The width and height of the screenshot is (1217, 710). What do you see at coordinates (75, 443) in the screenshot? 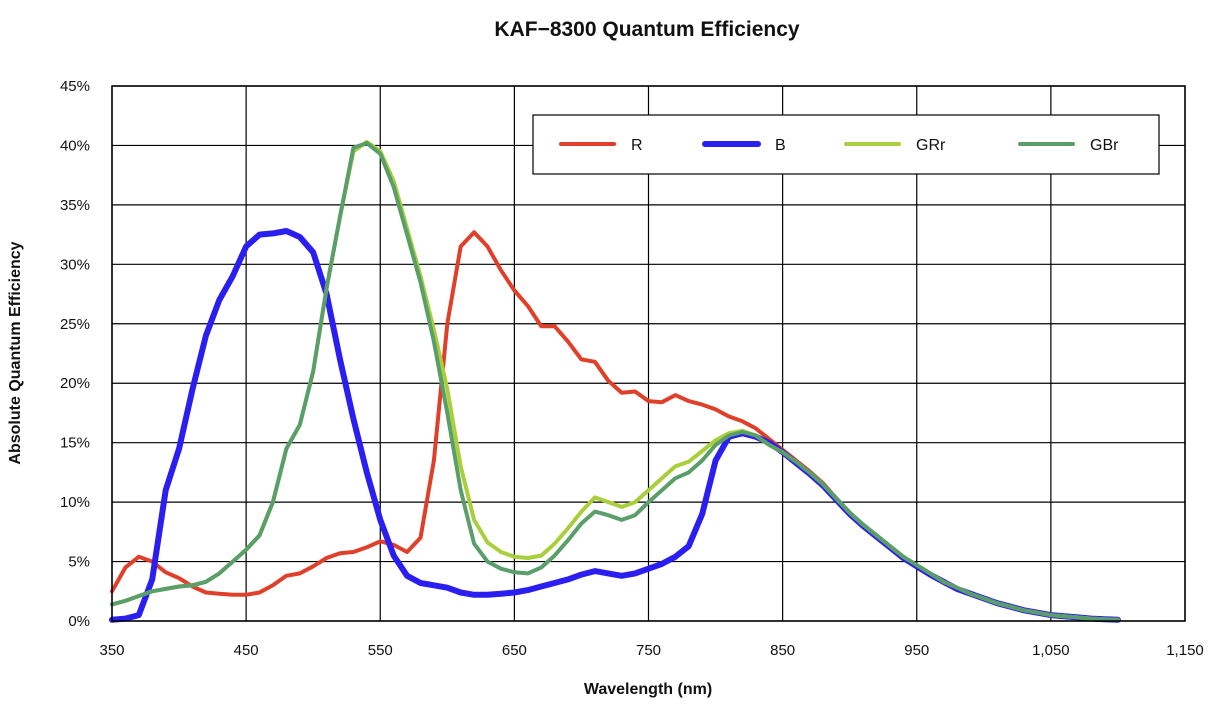
I see `y-tick-label: 15%` at bounding box center [75, 443].